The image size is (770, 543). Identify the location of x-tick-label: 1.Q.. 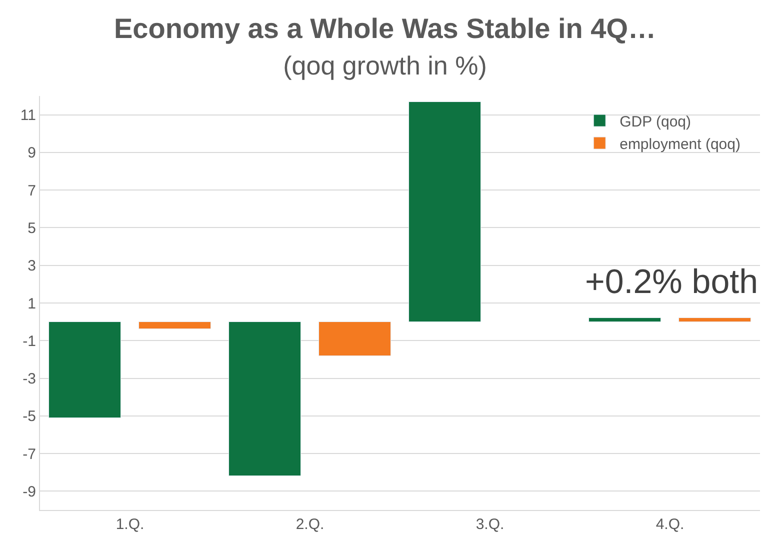
(130, 524).